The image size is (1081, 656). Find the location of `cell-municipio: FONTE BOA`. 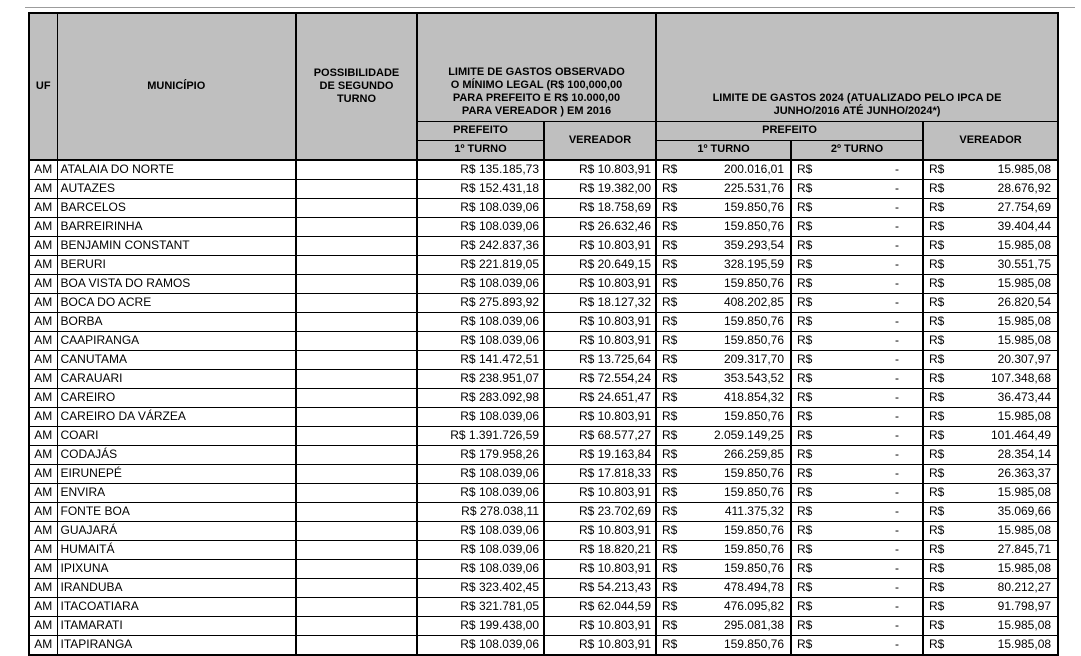

cell-municipio: FONTE BOA is located at coordinates (176, 511).